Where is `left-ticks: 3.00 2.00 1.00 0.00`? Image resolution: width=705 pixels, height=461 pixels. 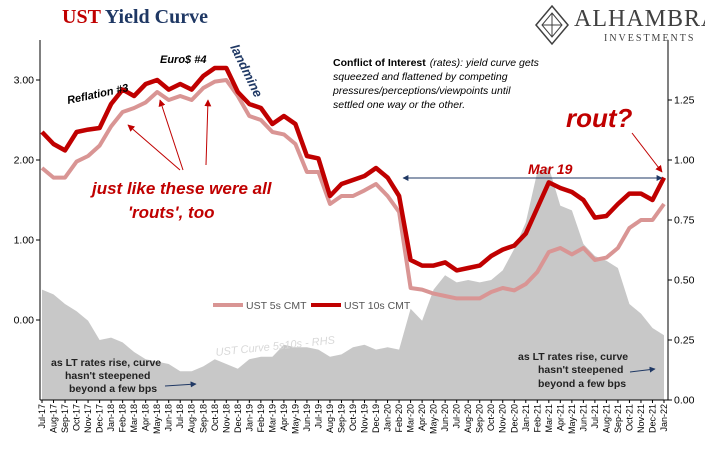
left-ticks: 3.00 2.00 1.00 0.00 is located at coordinates (27, 201).